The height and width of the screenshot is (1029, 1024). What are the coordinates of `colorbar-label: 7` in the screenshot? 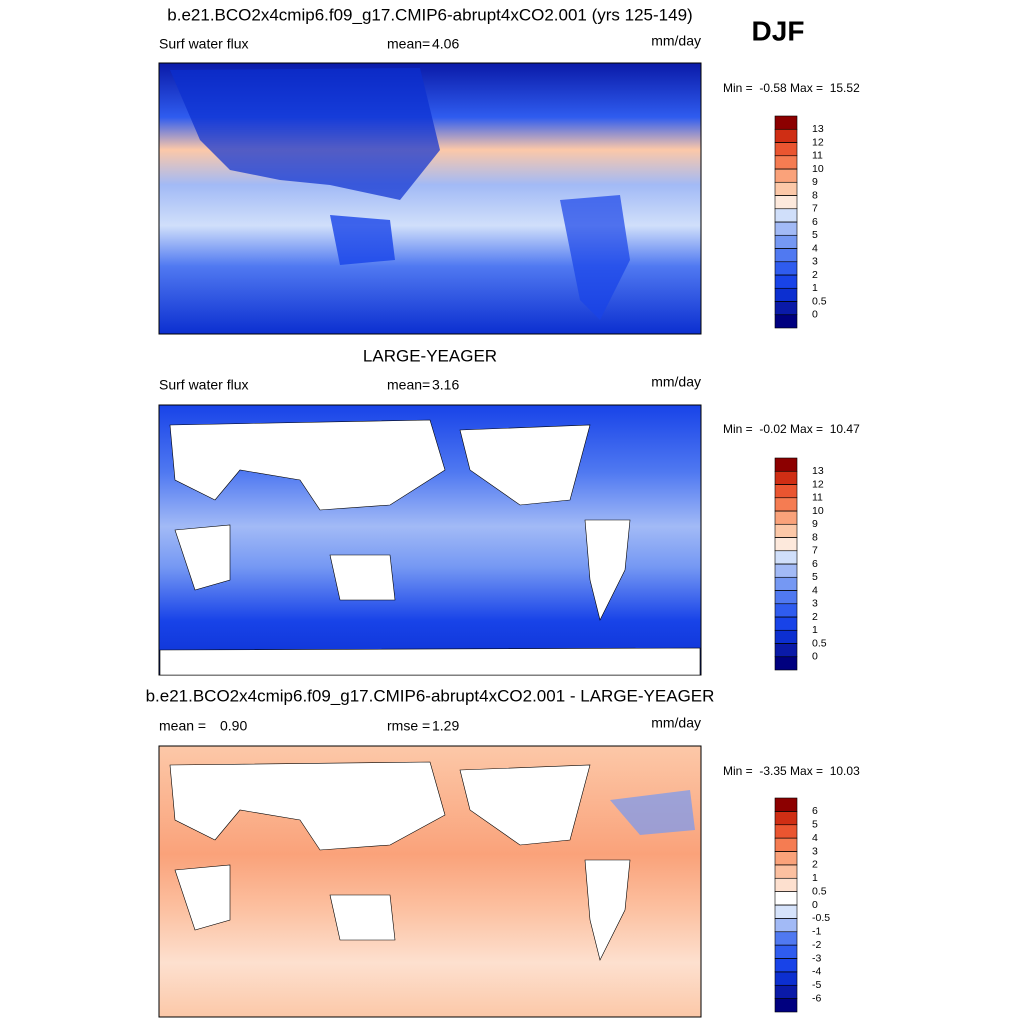 It's located at (815, 551).